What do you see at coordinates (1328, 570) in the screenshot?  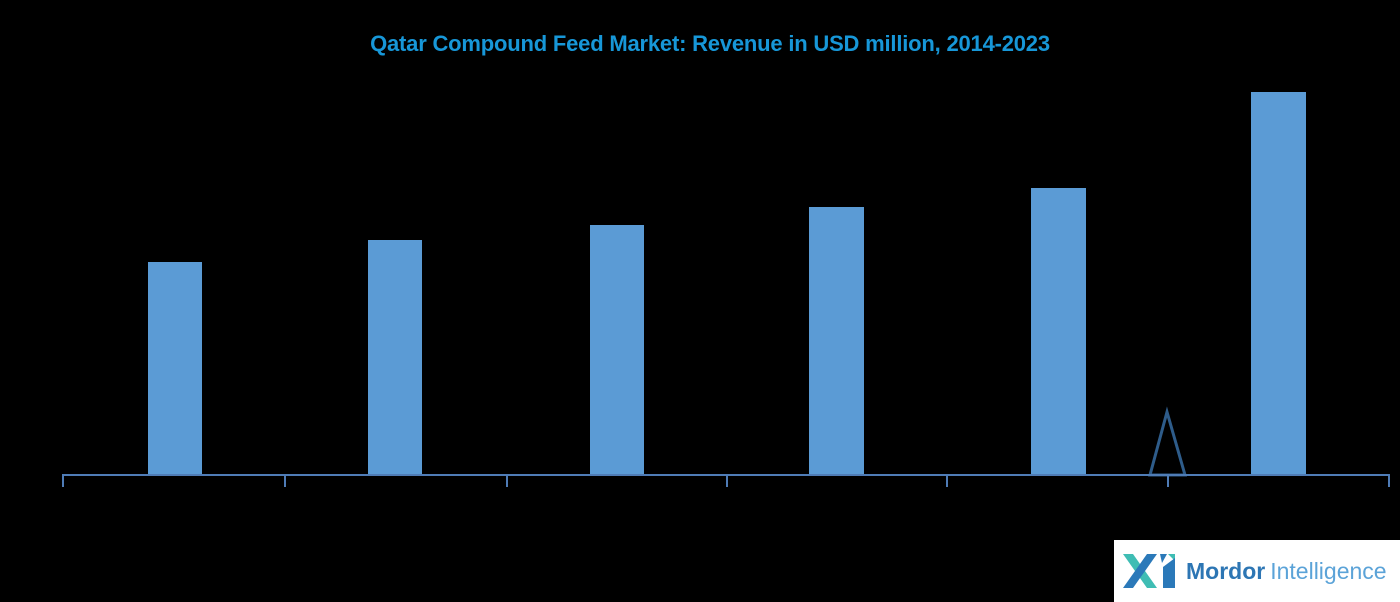 I see `logo-text-light: Intelligence` at bounding box center [1328, 570].